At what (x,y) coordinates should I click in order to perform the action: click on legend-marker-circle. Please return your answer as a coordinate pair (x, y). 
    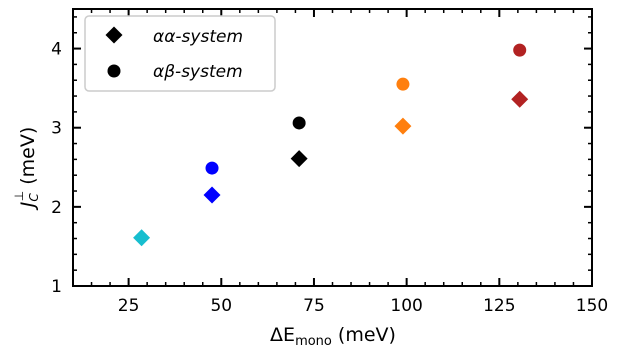
    Looking at the image, I should click on (114, 71).